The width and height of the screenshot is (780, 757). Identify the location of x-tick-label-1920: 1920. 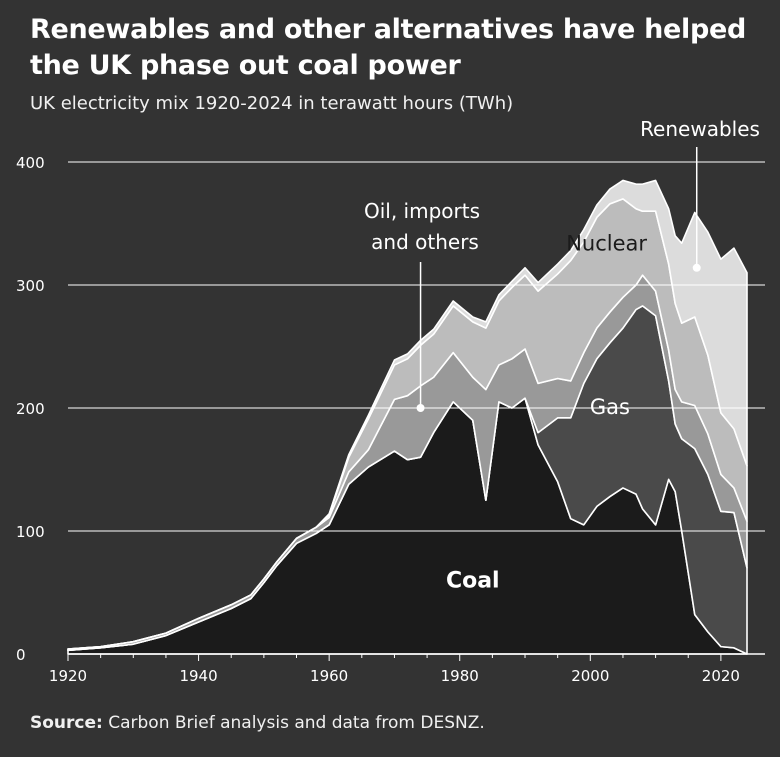
(68, 676).